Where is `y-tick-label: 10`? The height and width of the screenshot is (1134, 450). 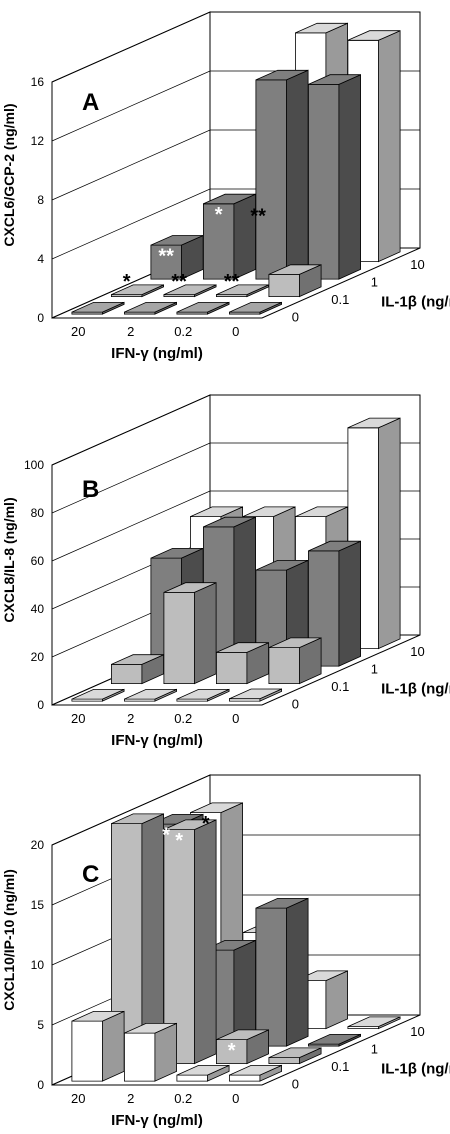 y-tick-label: 10 is located at coordinates (38, 965).